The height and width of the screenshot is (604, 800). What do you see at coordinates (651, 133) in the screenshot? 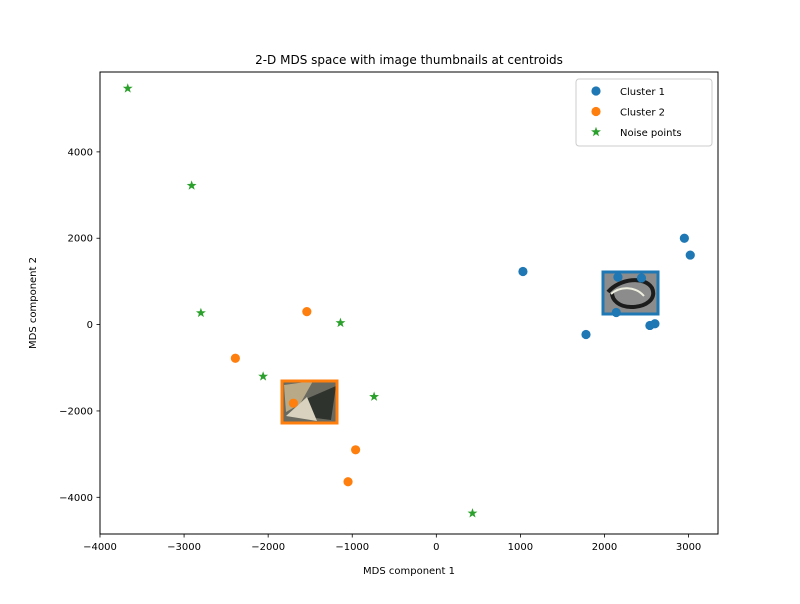
I see `legend-label-noise-points: Noise points` at bounding box center [651, 133].